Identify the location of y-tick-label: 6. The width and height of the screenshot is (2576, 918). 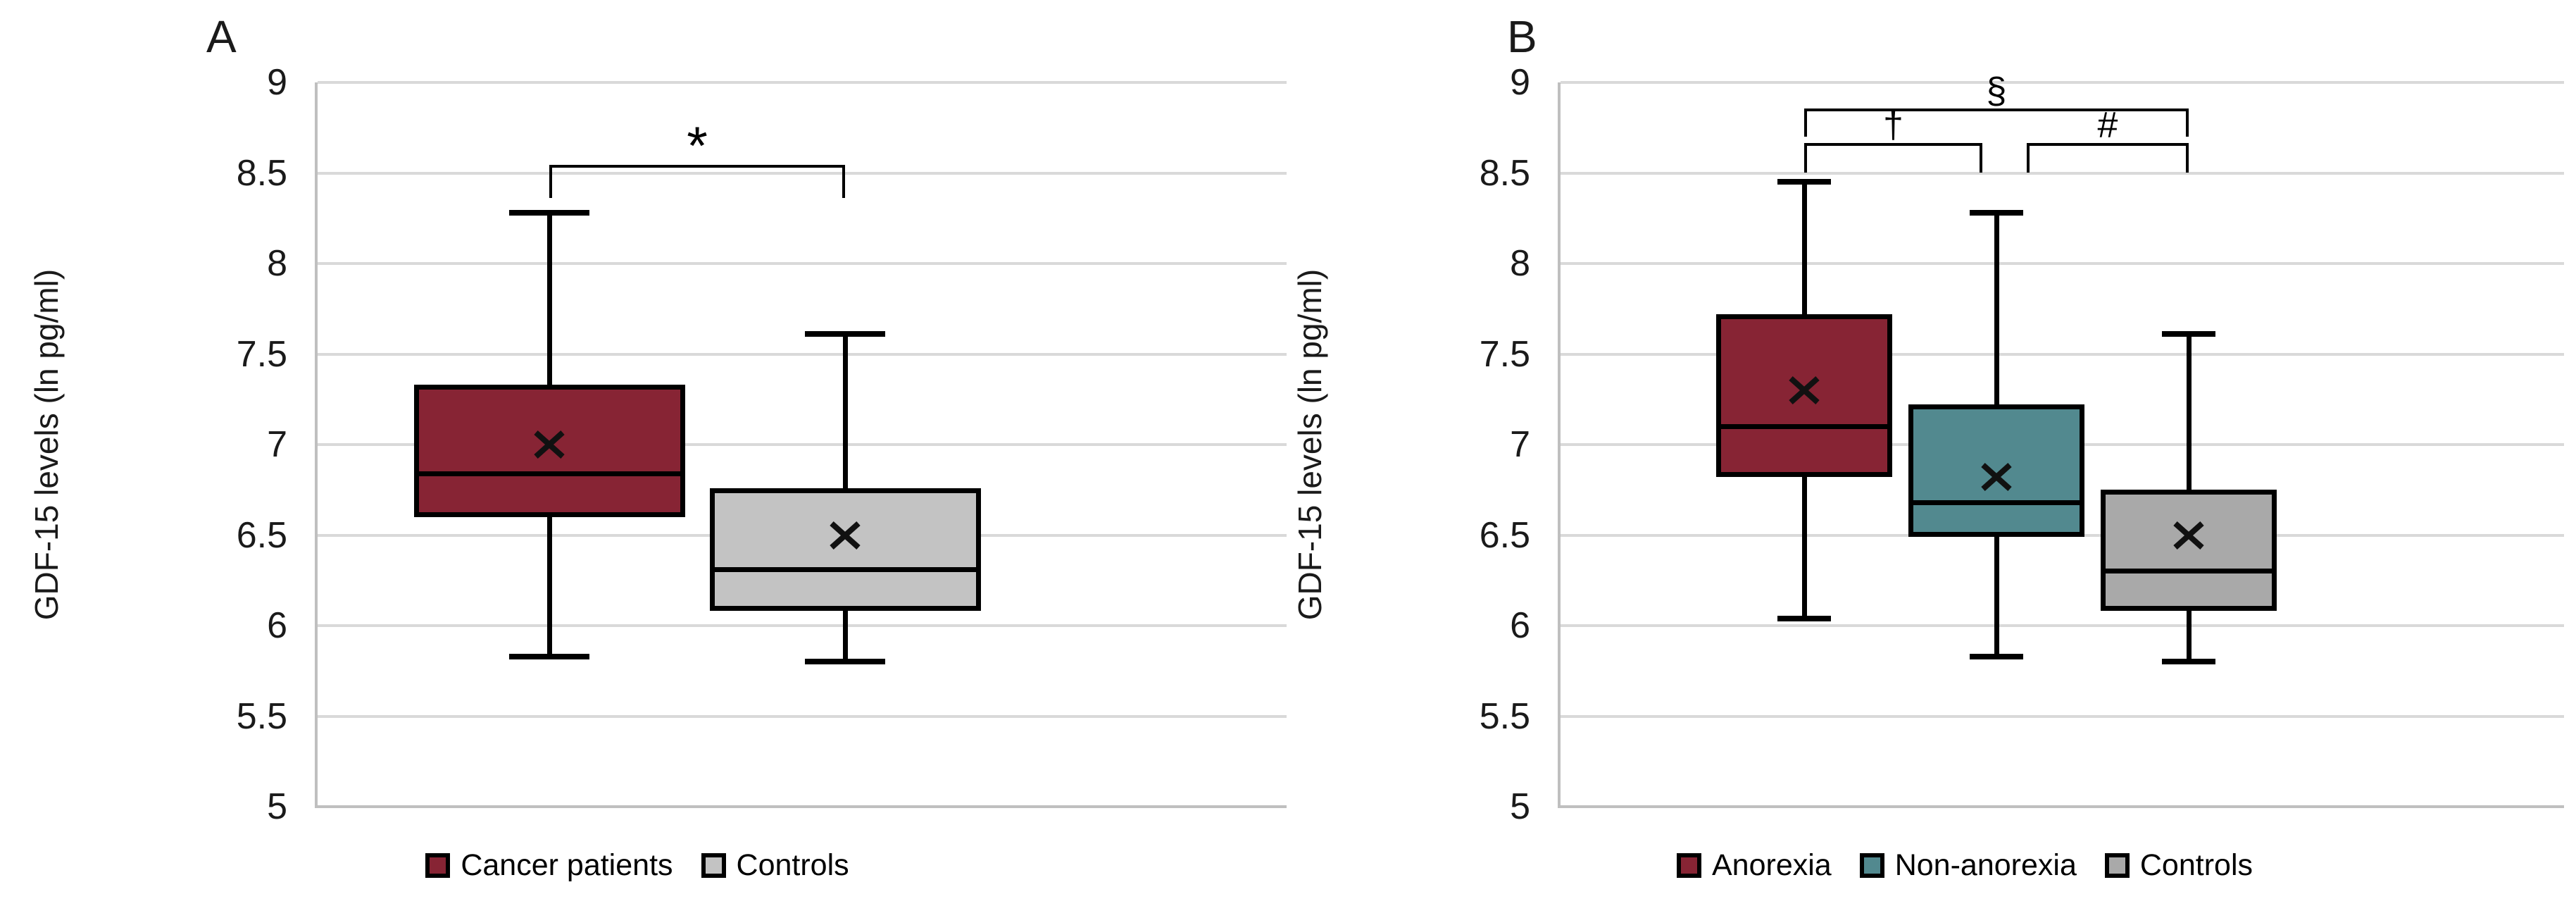
(277, 625).